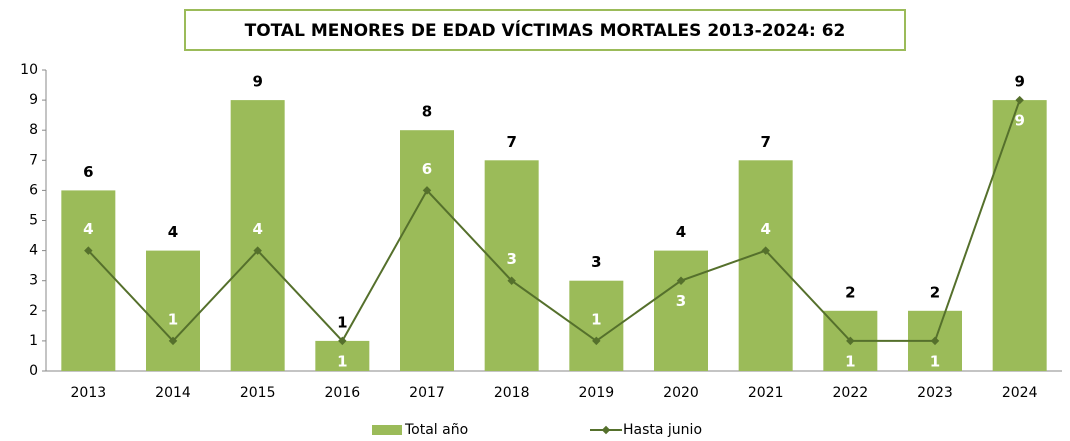 The width and height of the screenshot is (1070, 441). I want to click on y-tick-label: 9, so click(33, 100).